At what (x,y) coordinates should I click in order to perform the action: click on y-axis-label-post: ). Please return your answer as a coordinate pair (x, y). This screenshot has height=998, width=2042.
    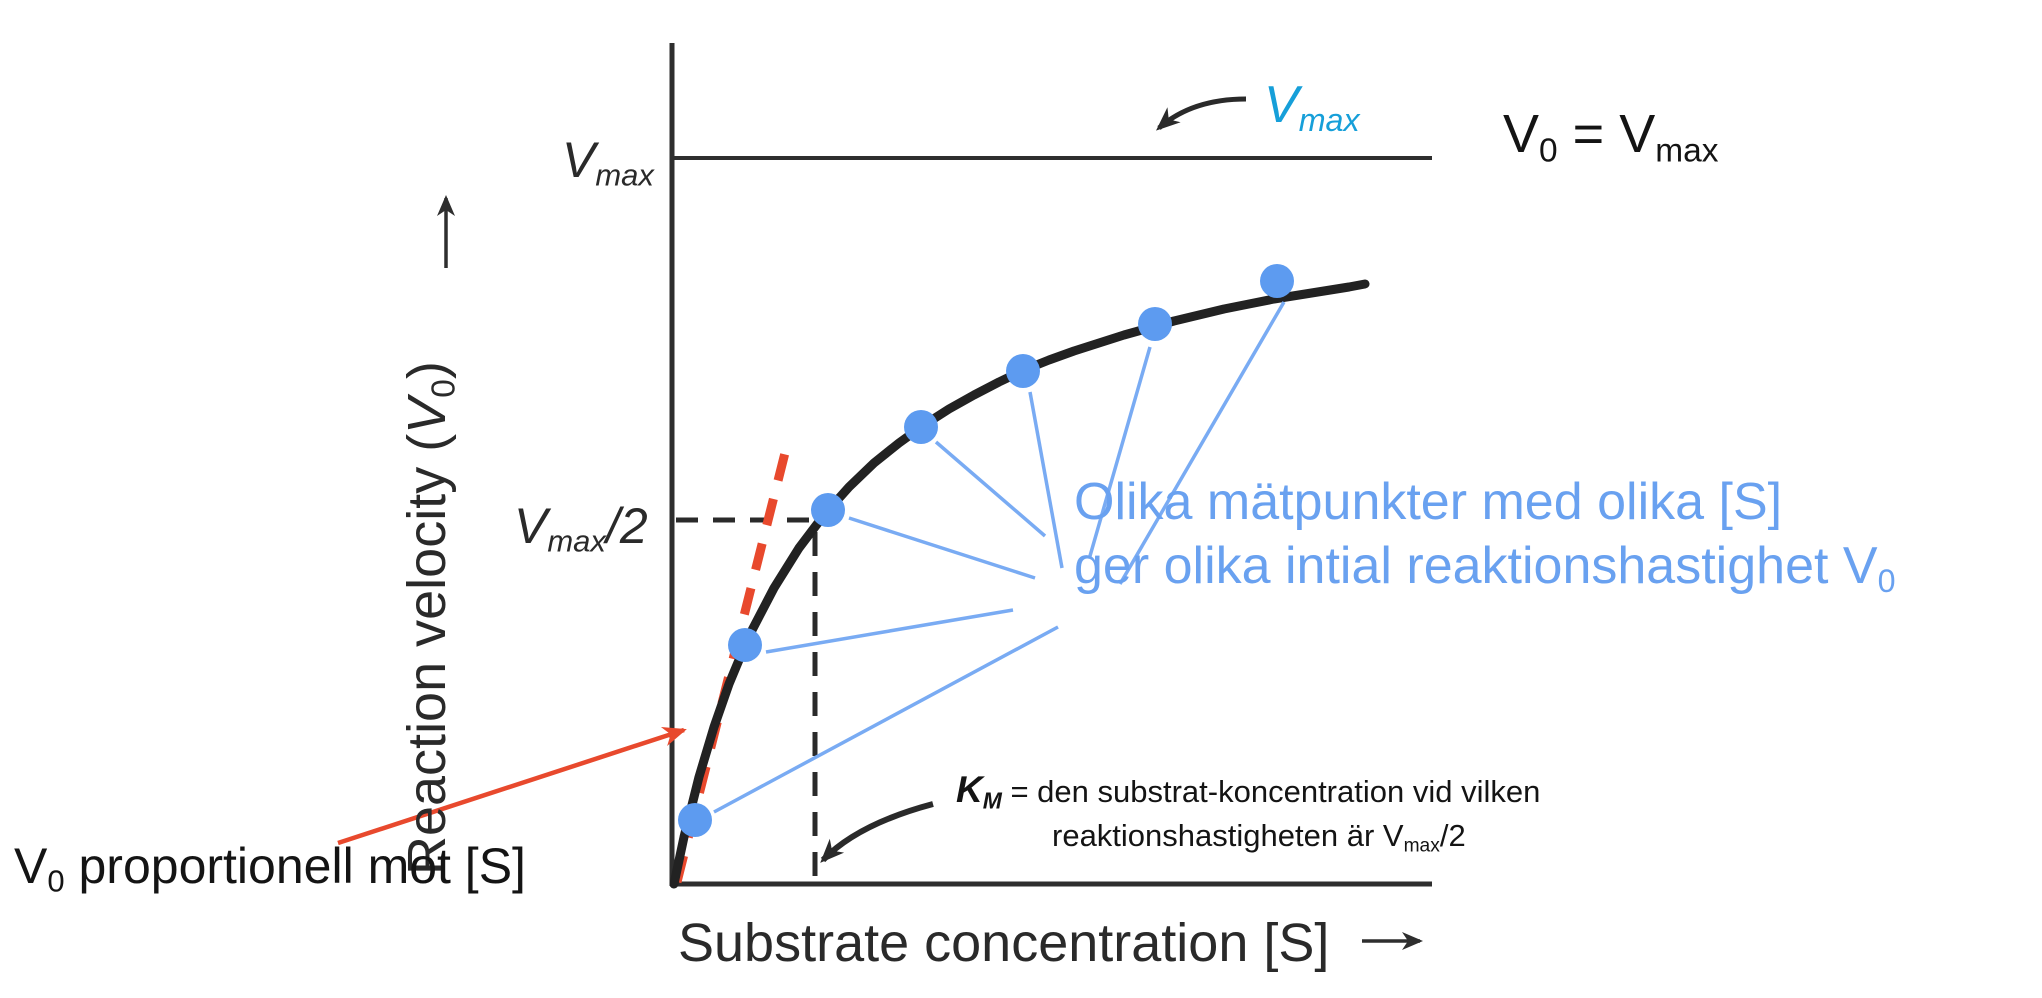
    Looking at the image, I should click on (427, 370).